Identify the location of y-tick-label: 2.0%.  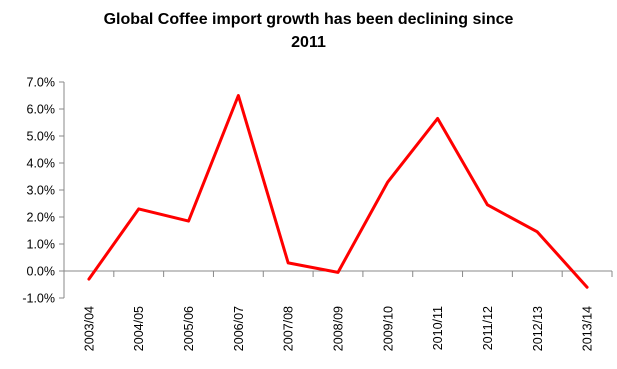
(41, 218).